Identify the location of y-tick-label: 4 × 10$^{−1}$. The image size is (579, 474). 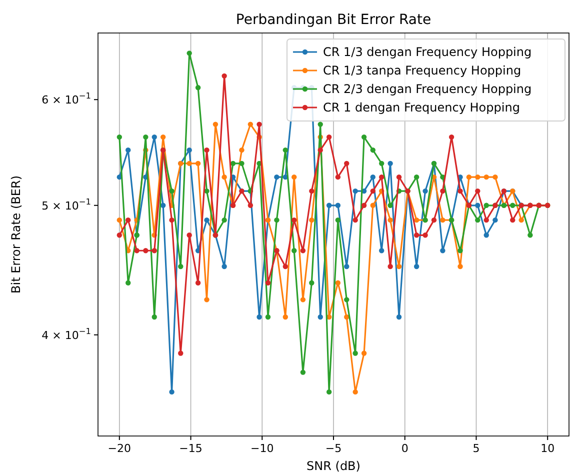
(66, 334).